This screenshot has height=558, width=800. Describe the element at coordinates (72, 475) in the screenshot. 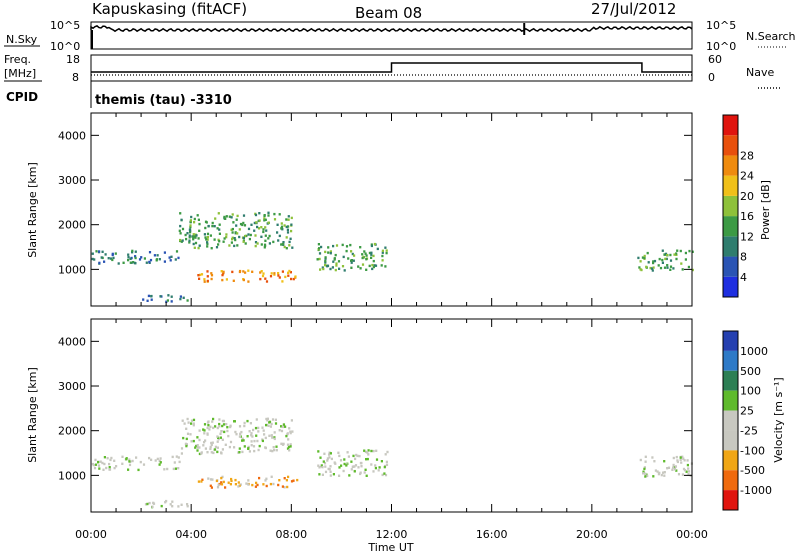

I see `y-tick-label: 1000` at that location.